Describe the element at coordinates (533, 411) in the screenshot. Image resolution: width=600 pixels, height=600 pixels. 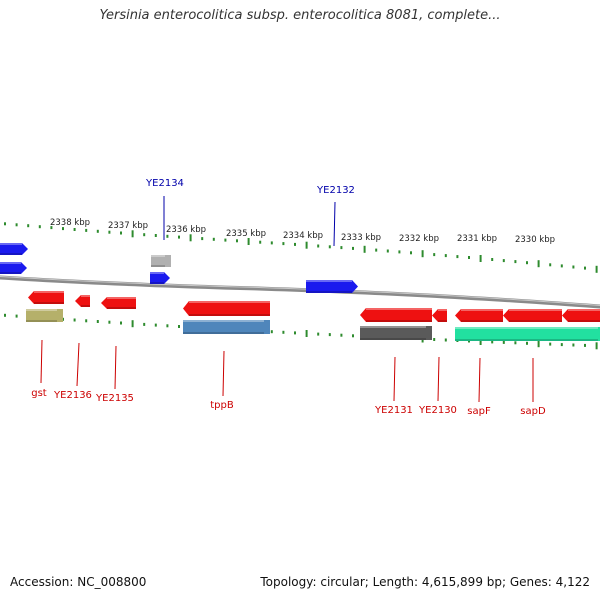
I see `gene-label-bottom: sapD` at that location.